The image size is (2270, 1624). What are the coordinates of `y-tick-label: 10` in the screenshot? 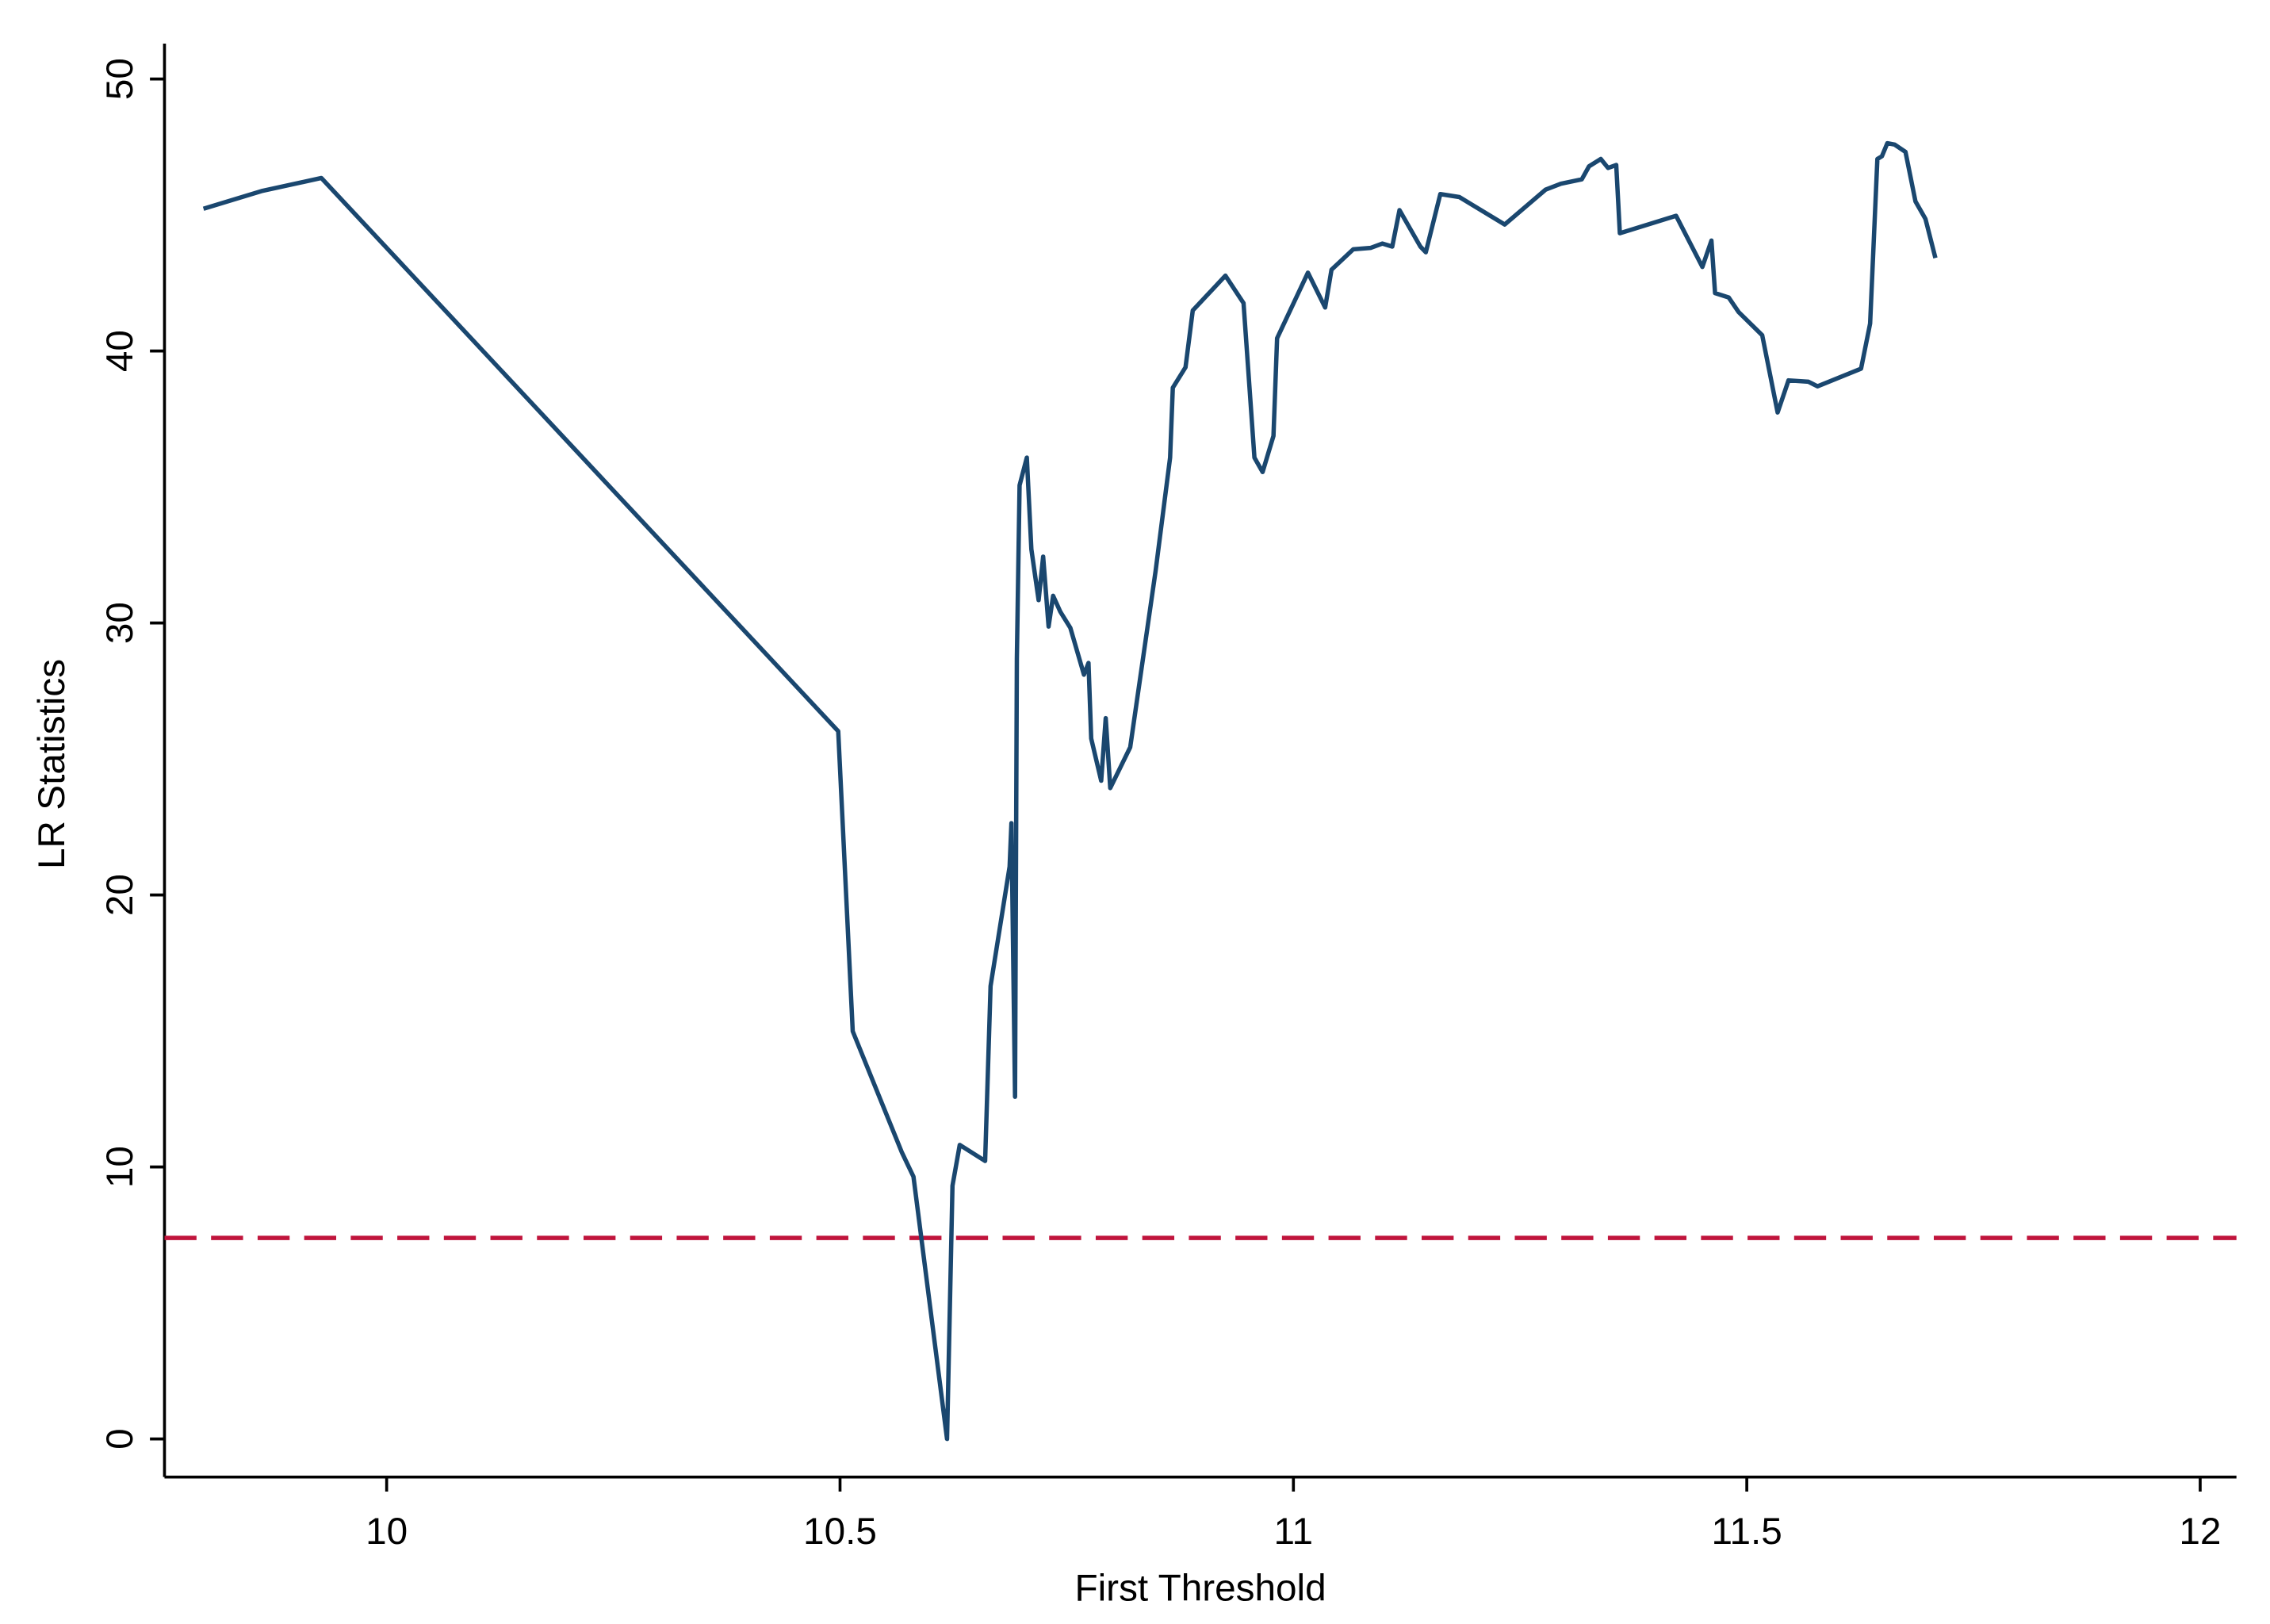 It's located at (120, 1167).